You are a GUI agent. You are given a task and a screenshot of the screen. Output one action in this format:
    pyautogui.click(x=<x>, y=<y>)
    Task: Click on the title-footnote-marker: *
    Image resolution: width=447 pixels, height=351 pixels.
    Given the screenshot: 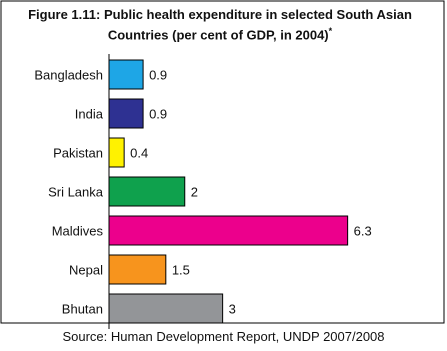 What is the action you would take?
    pyautogui.click(x=330, y=31)
    